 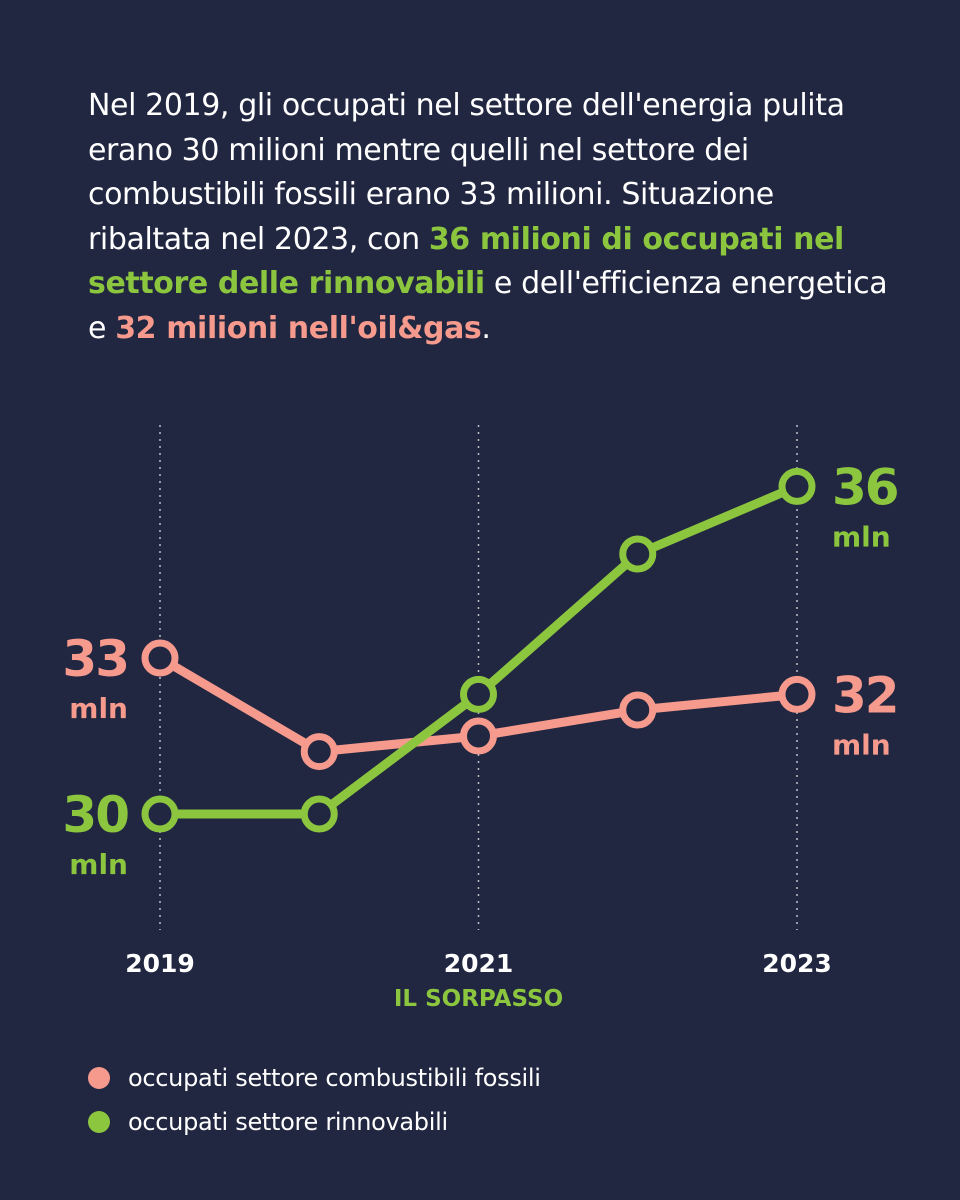 What do you see at coordinates (478, 694) in the screenshot?
I see `data-point-renewable-2021` at bounding box center [478, 694].